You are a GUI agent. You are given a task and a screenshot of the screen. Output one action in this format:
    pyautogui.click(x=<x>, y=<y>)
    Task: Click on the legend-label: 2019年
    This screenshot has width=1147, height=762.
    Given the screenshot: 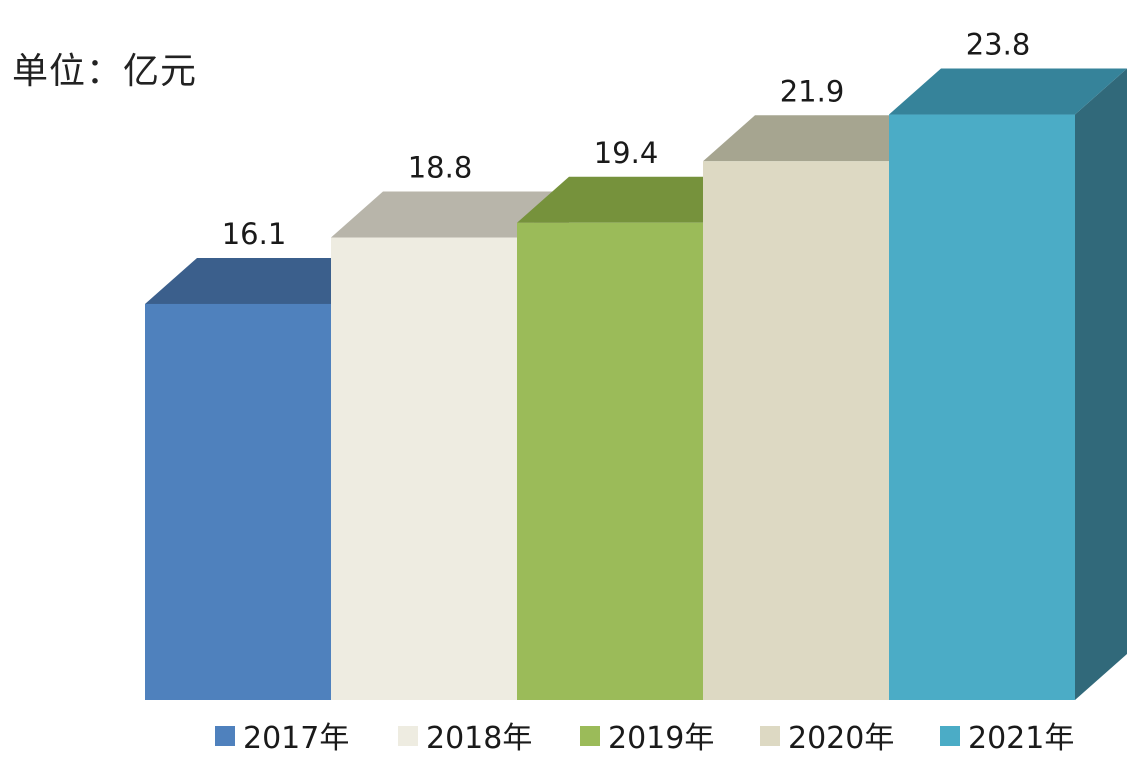 What is the action you would take?
    pyautogui.click(x=661, y=738)
    